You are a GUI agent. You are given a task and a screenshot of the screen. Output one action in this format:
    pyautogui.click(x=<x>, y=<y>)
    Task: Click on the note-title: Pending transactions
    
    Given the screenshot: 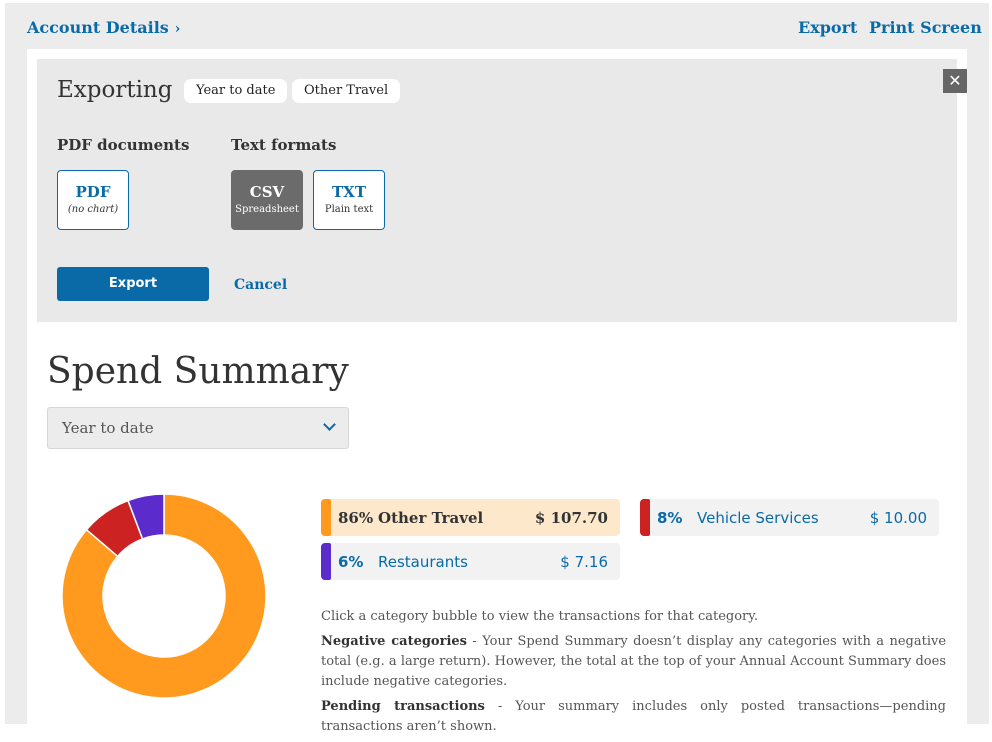 What is the action you would take?
    pyautogui.click(x=403, y=706)
    